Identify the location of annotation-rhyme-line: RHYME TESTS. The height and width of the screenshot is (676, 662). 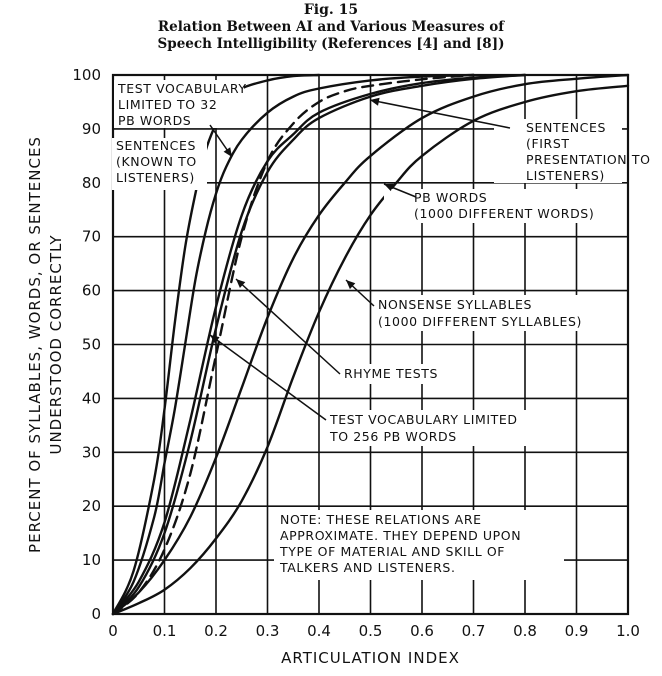
(391, 373).